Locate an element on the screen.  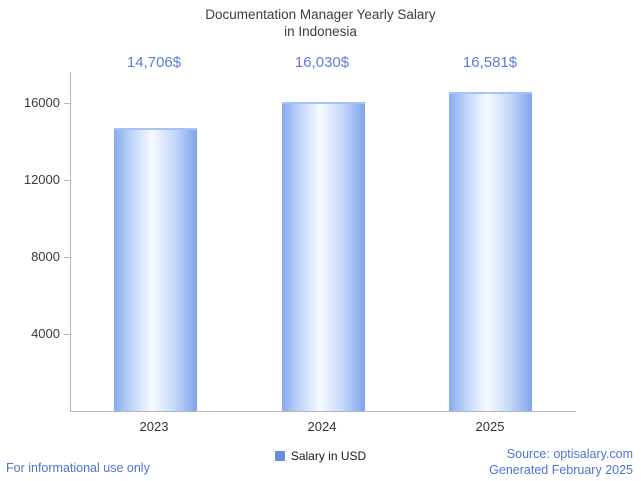
y-axis-tick-label-16000: 16000 is located at coordinates (41, 102).